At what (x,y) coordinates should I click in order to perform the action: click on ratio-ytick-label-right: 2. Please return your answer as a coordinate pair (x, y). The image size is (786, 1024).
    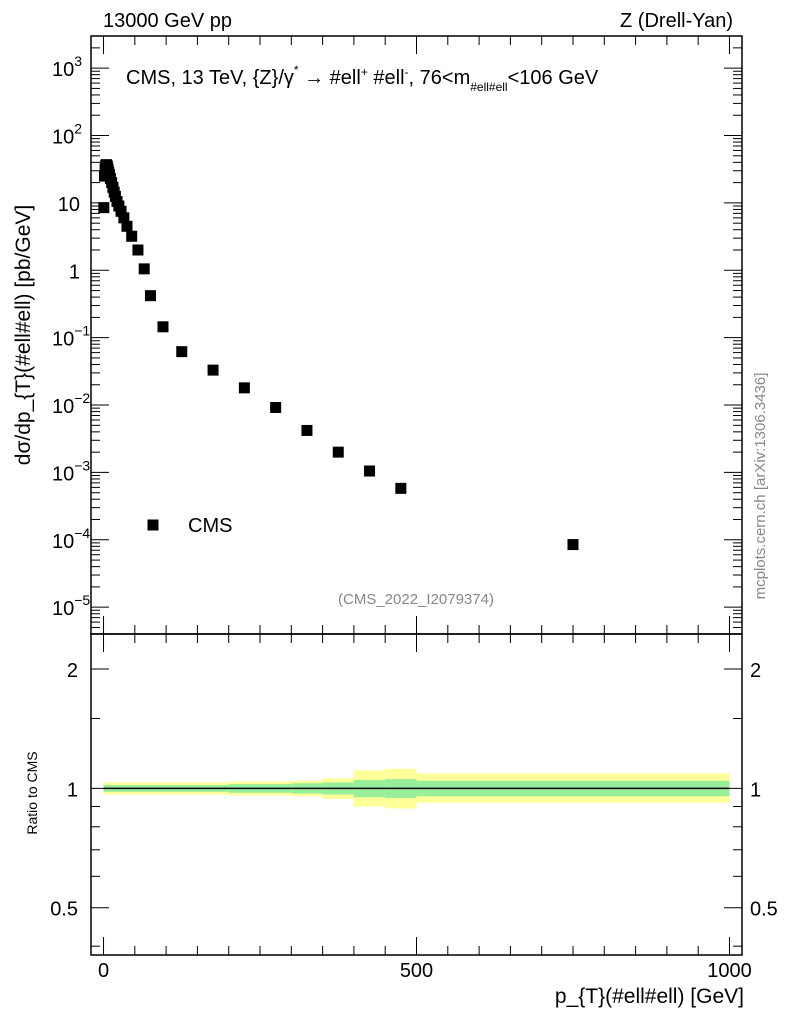
    Looking at the image, I should click on (755, 671).